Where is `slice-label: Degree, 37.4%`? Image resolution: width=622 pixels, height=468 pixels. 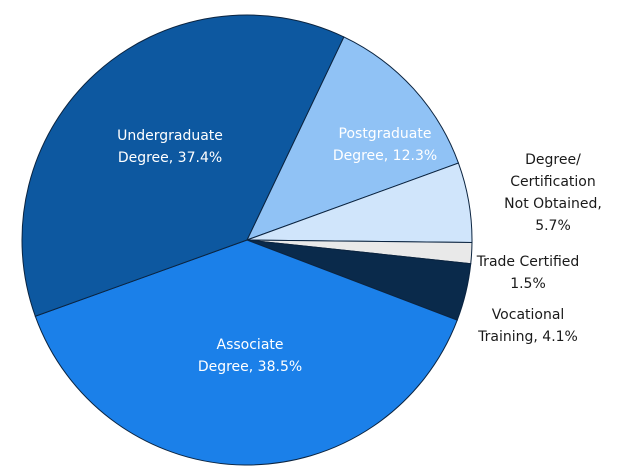
slice-label: Degree, 37.4% is located at coordinates (170, 158).